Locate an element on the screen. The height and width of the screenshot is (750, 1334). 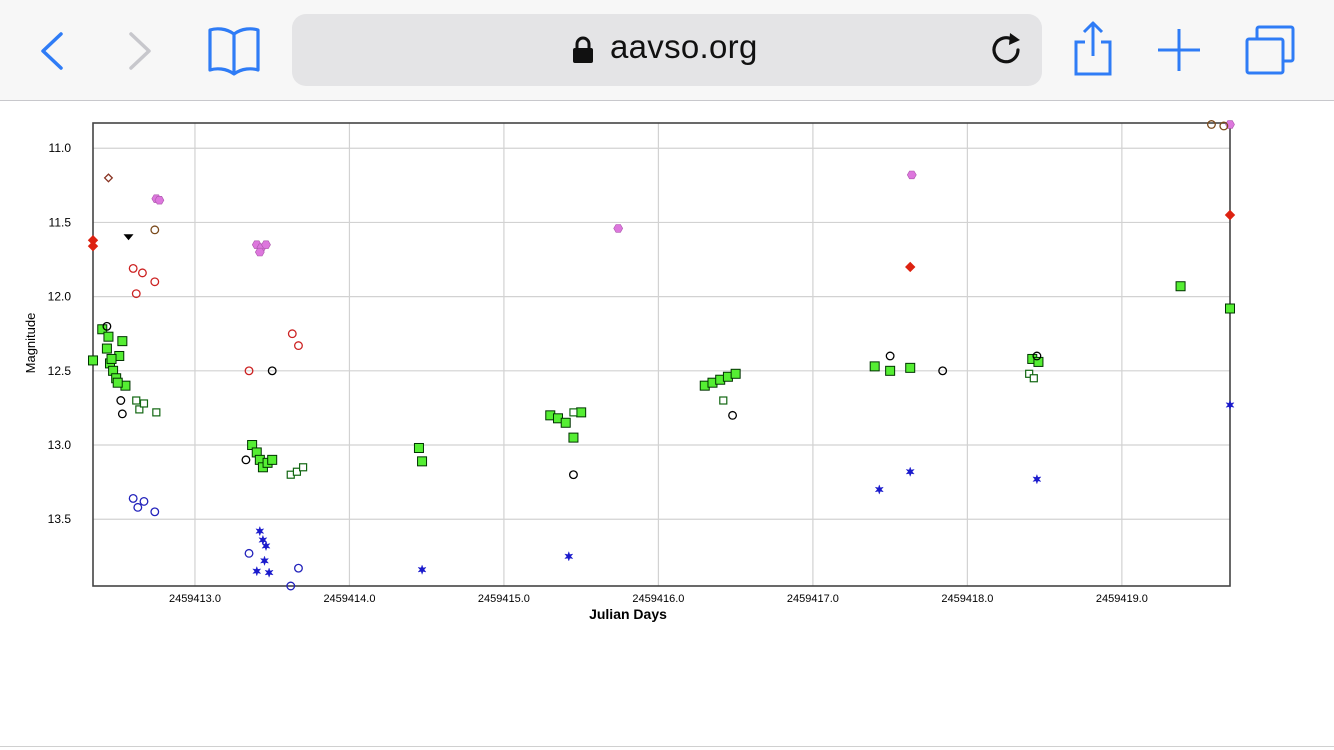
share-icon is located at coordinates (1093, 48).